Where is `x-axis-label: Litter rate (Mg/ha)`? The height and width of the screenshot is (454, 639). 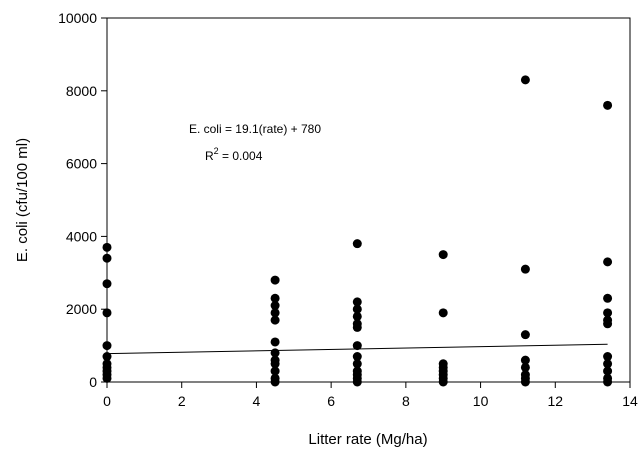
x-axis-label: Litter rate (Mg/ha) is located at coordinates (367, 439).